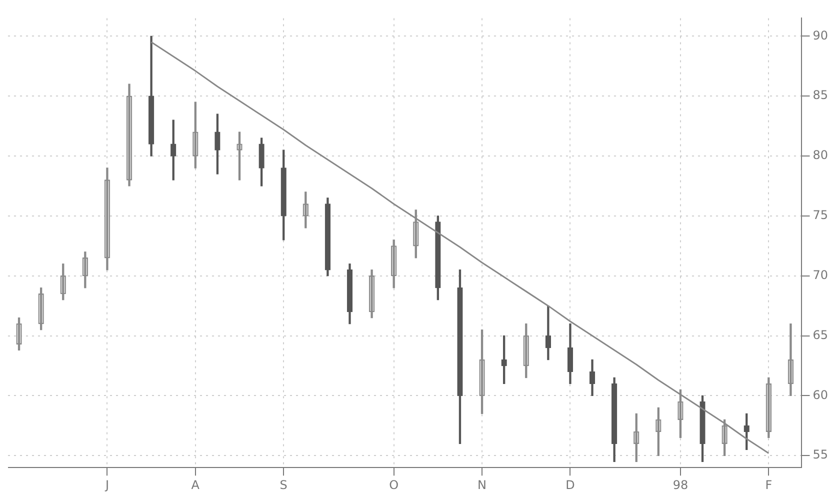 The width and height of the screenshot is (839, 504). Describe the element at coordinates (820, 395) in the screenshot. I see `y-tick-label: 60` at that location.